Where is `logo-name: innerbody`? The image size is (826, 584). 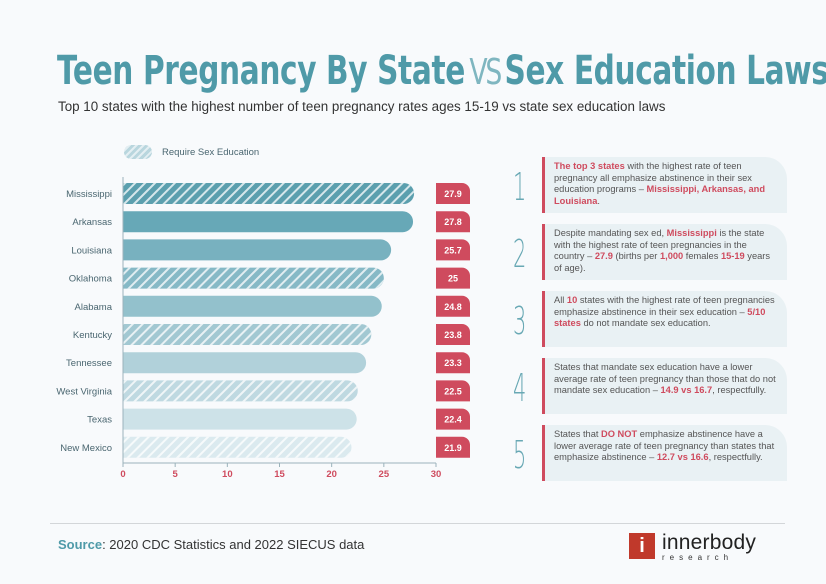 logo-name: innerbody is located at coordinates (709, 542).